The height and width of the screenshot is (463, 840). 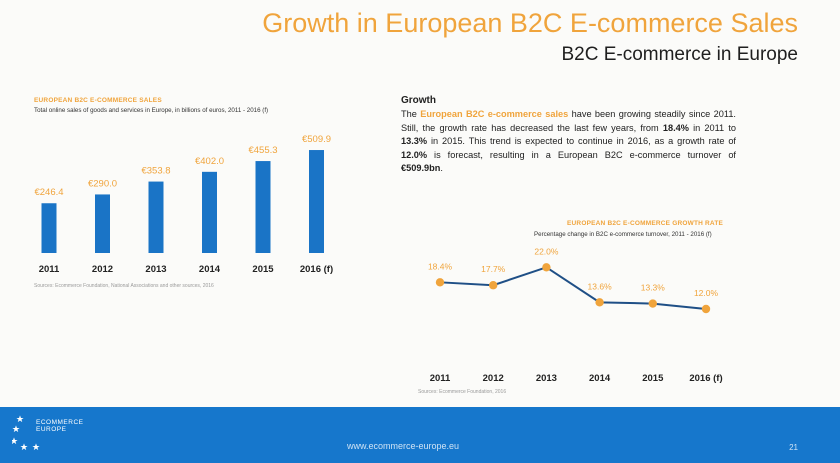 What do you see at coordinates (530, 23) in the screenshot?
I see `page-title: Growth in European B2C E-commerce Sales` at bounding box center [530, 23].